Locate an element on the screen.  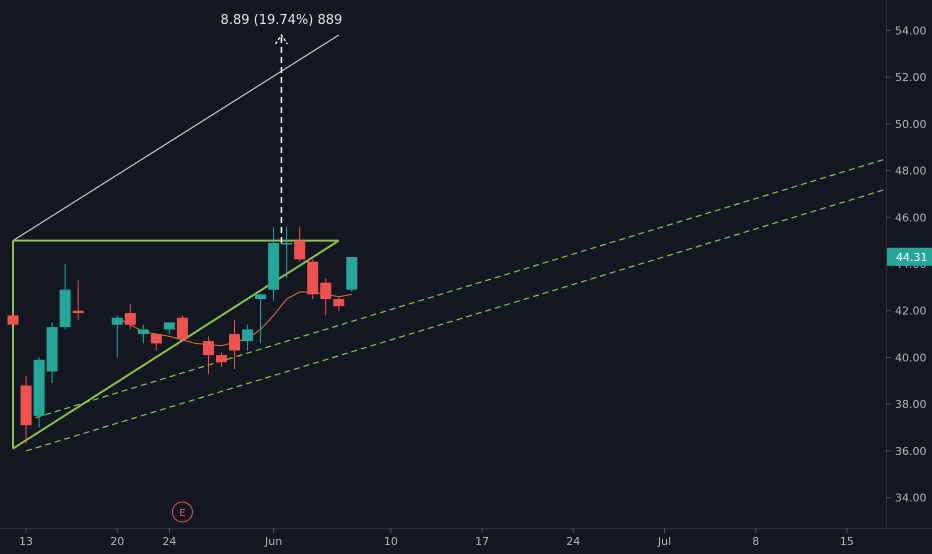
ascending-support-line is located at coordinates (176, 344).